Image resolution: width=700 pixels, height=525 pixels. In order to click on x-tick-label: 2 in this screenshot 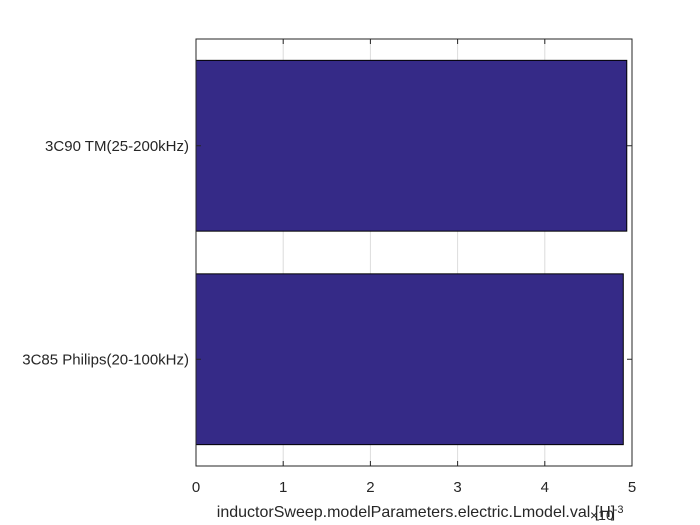, I will do `click(370, 487)`.